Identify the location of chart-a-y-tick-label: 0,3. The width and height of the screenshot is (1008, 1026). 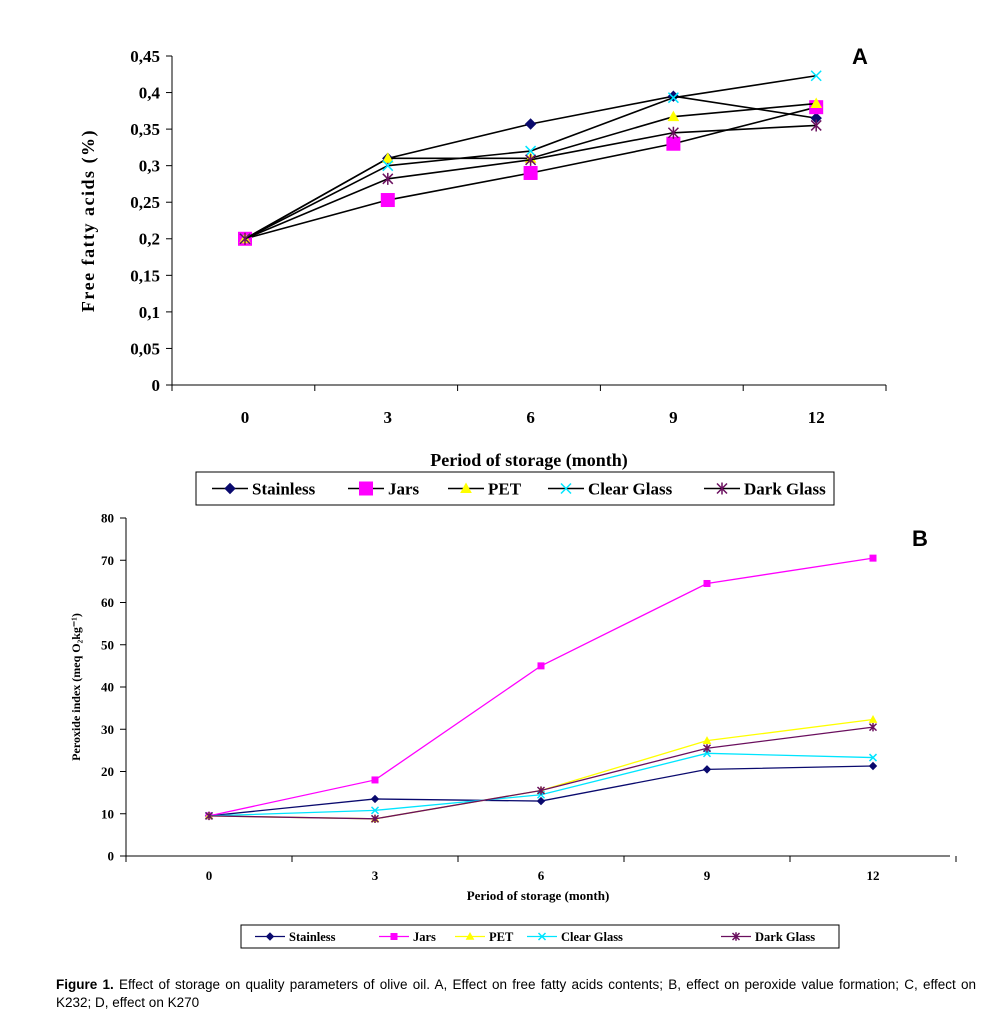
(149, 166).